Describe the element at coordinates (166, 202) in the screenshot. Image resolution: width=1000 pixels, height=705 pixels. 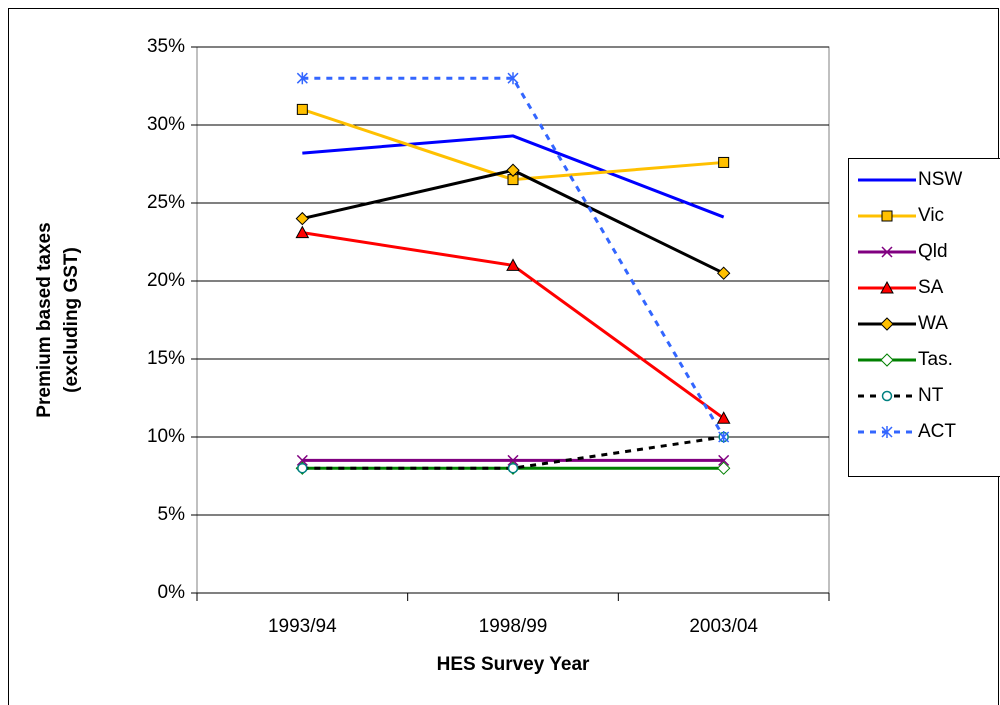
I see `y-tick-label: 25%` at that location.